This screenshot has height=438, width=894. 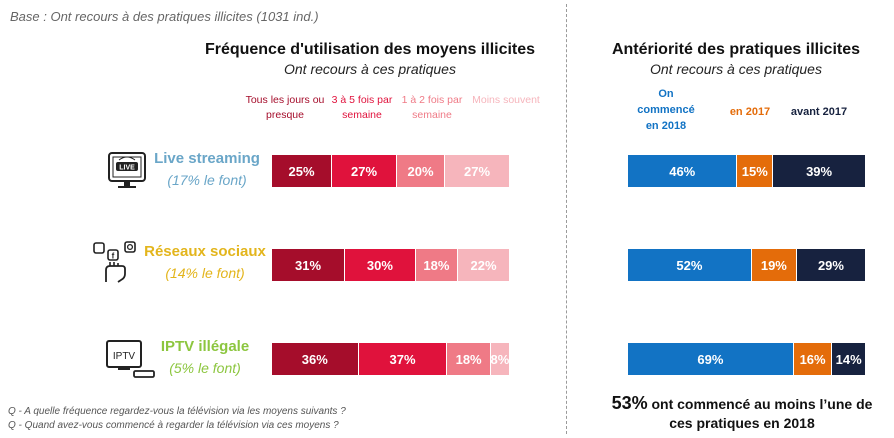 I want to click on svg-text: f, so click(x=113, y=256).